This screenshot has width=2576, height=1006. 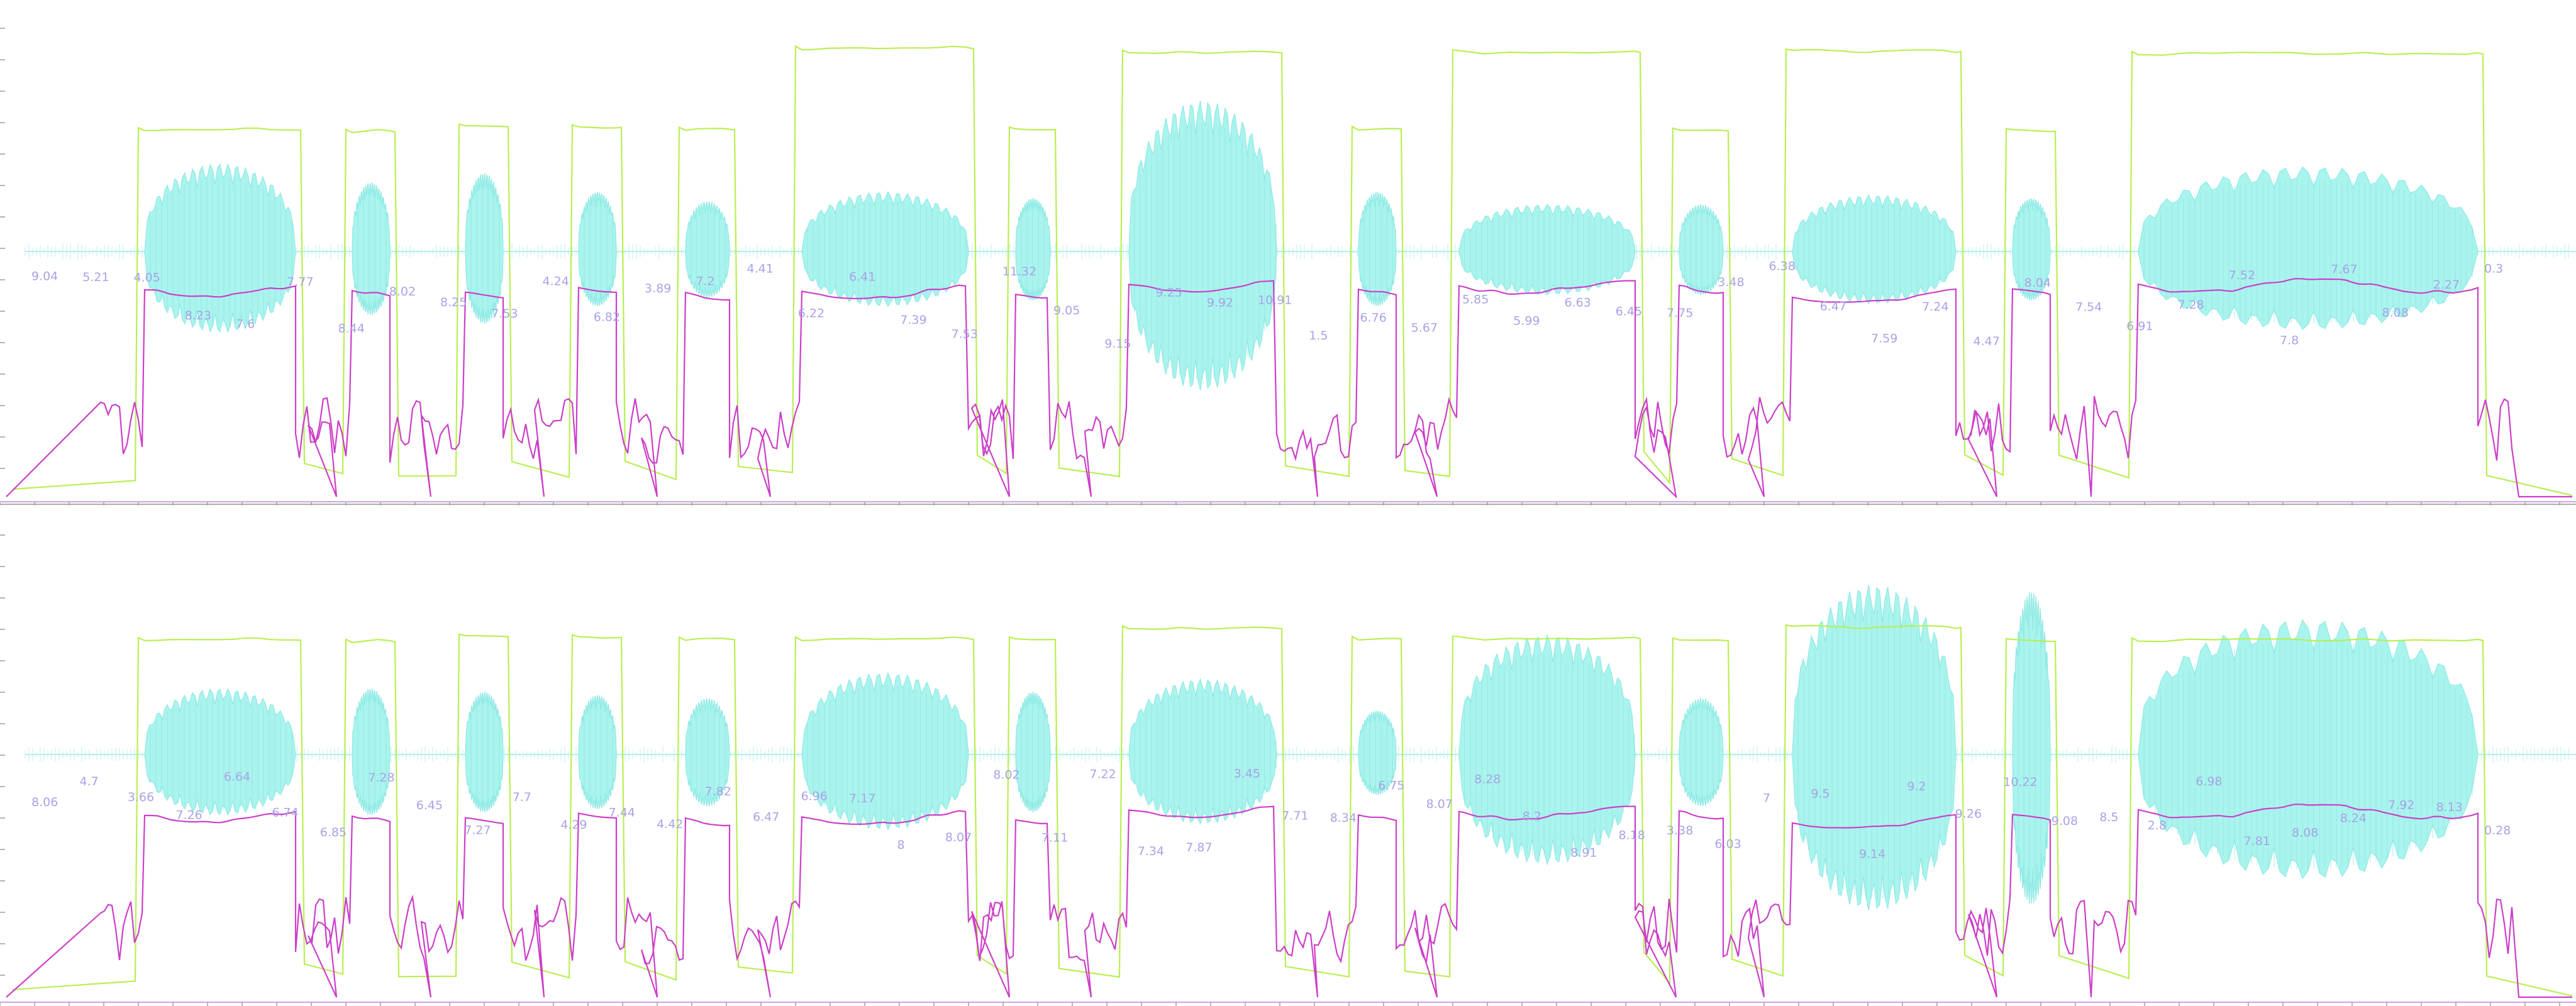 What do you see at coordinates (188, 816) in the screenshot?
I see `pitch-value-label: 7.26` at bounding box center [188, 816].